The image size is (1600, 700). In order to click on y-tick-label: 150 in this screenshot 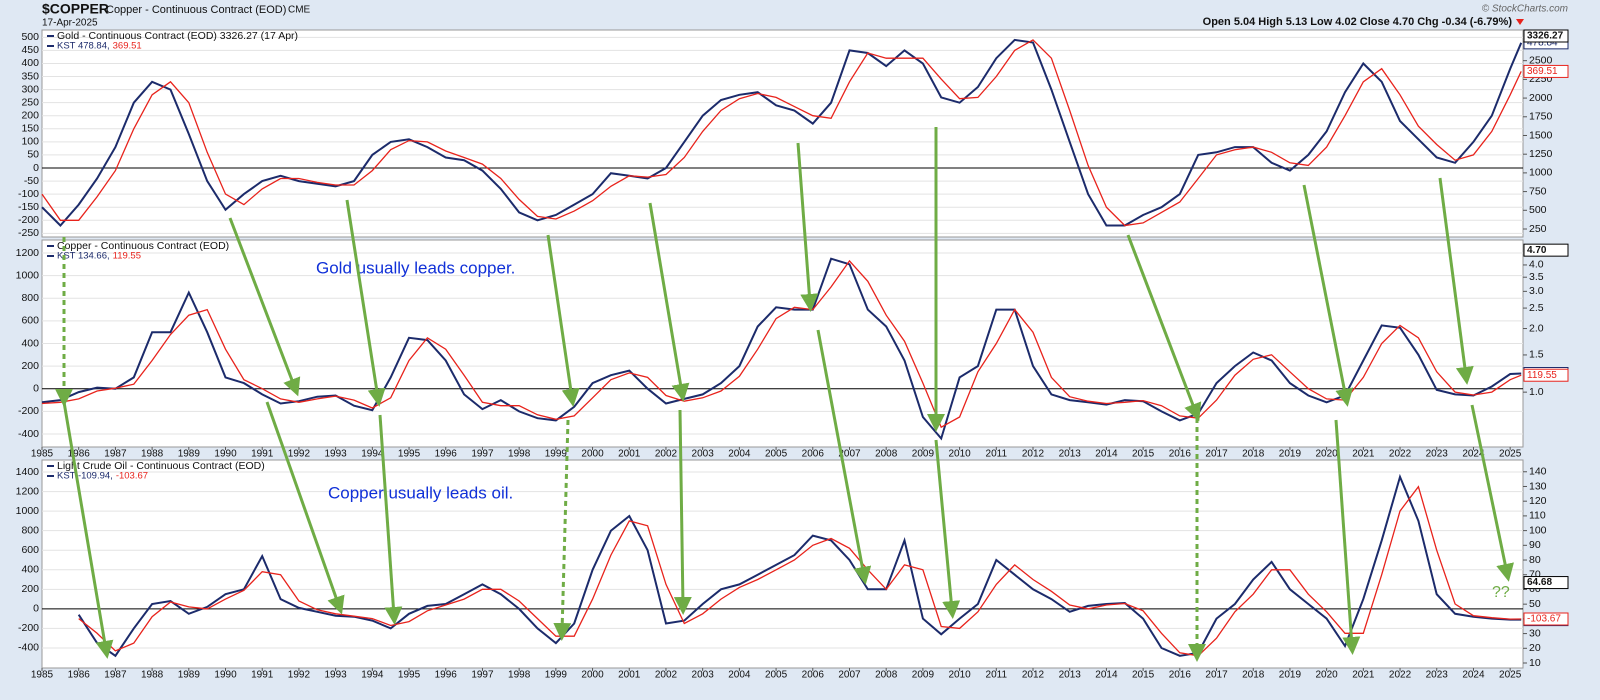, I will do `click(30, 129)`.